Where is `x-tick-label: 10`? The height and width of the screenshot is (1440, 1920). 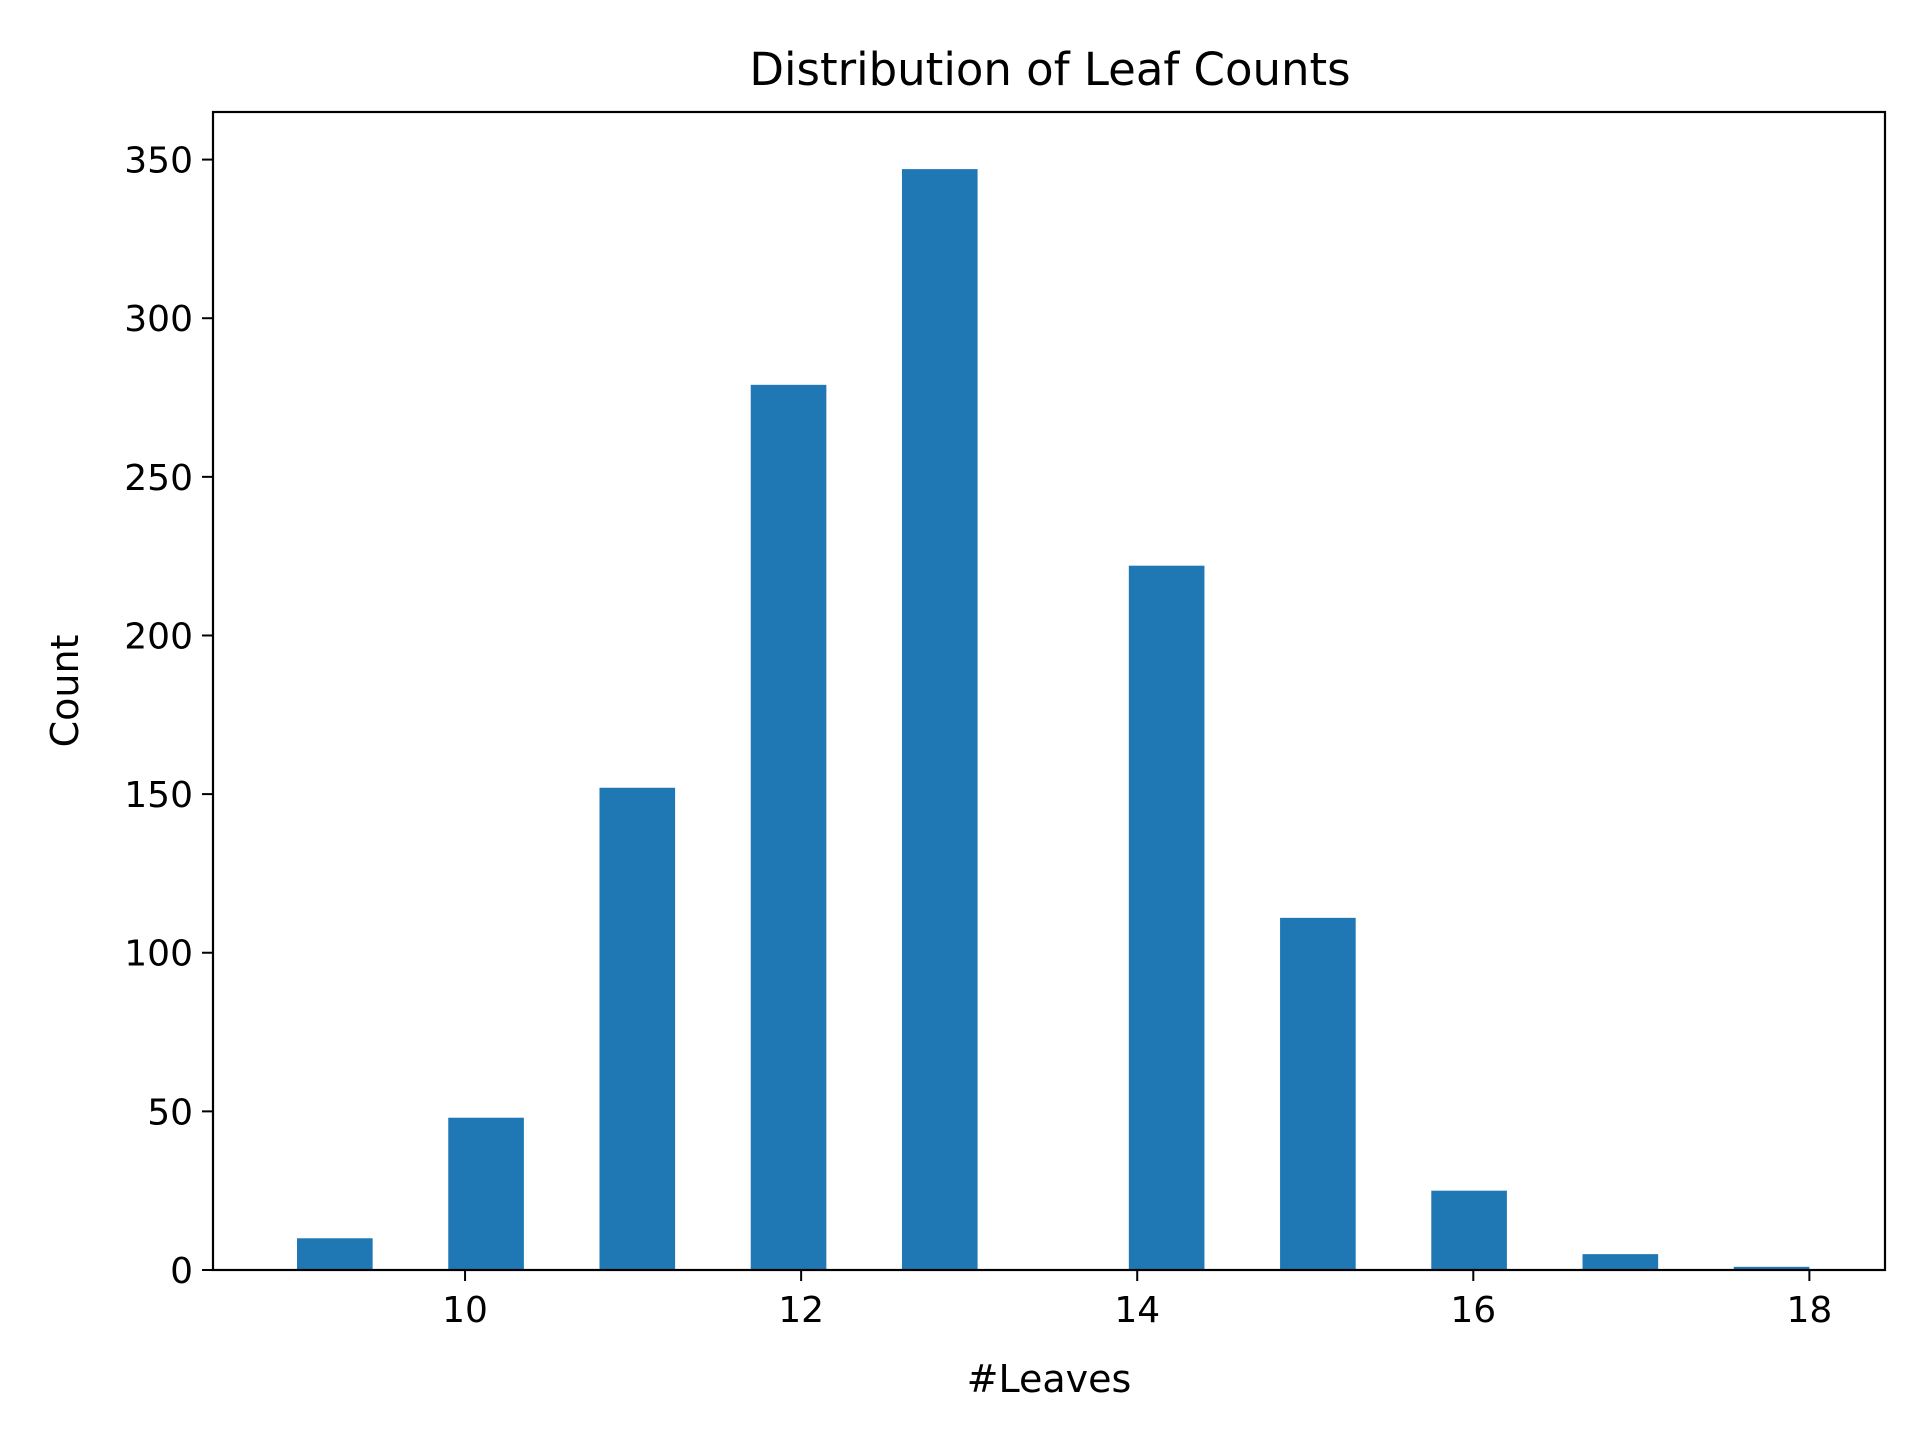 x-tick-label: 10 is located at coordinates (465, 1310).